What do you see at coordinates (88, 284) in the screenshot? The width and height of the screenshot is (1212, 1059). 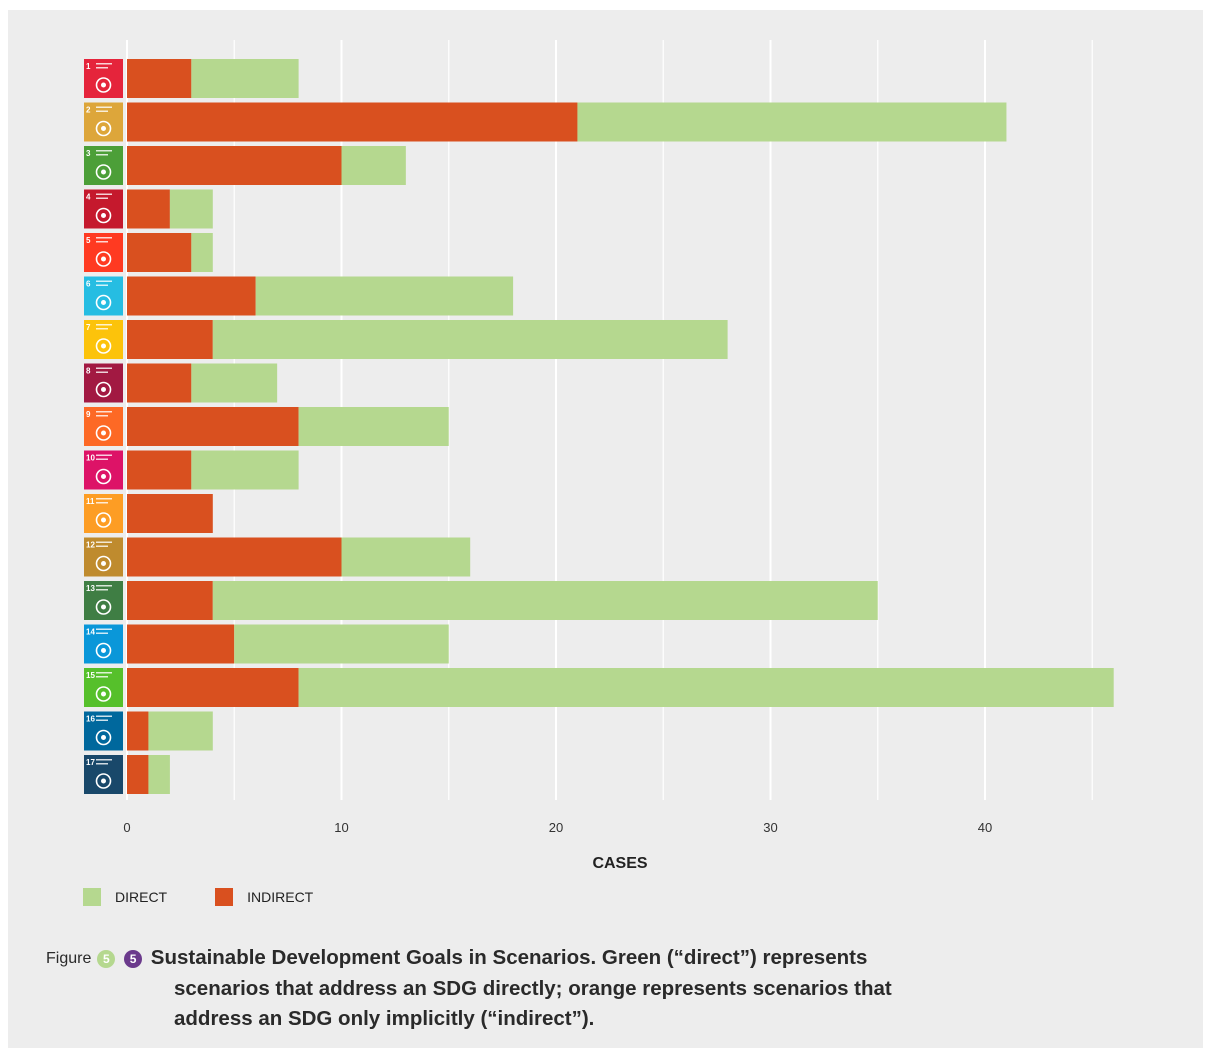 I see `sdg-number: 6` at bounding box center [88, 284].